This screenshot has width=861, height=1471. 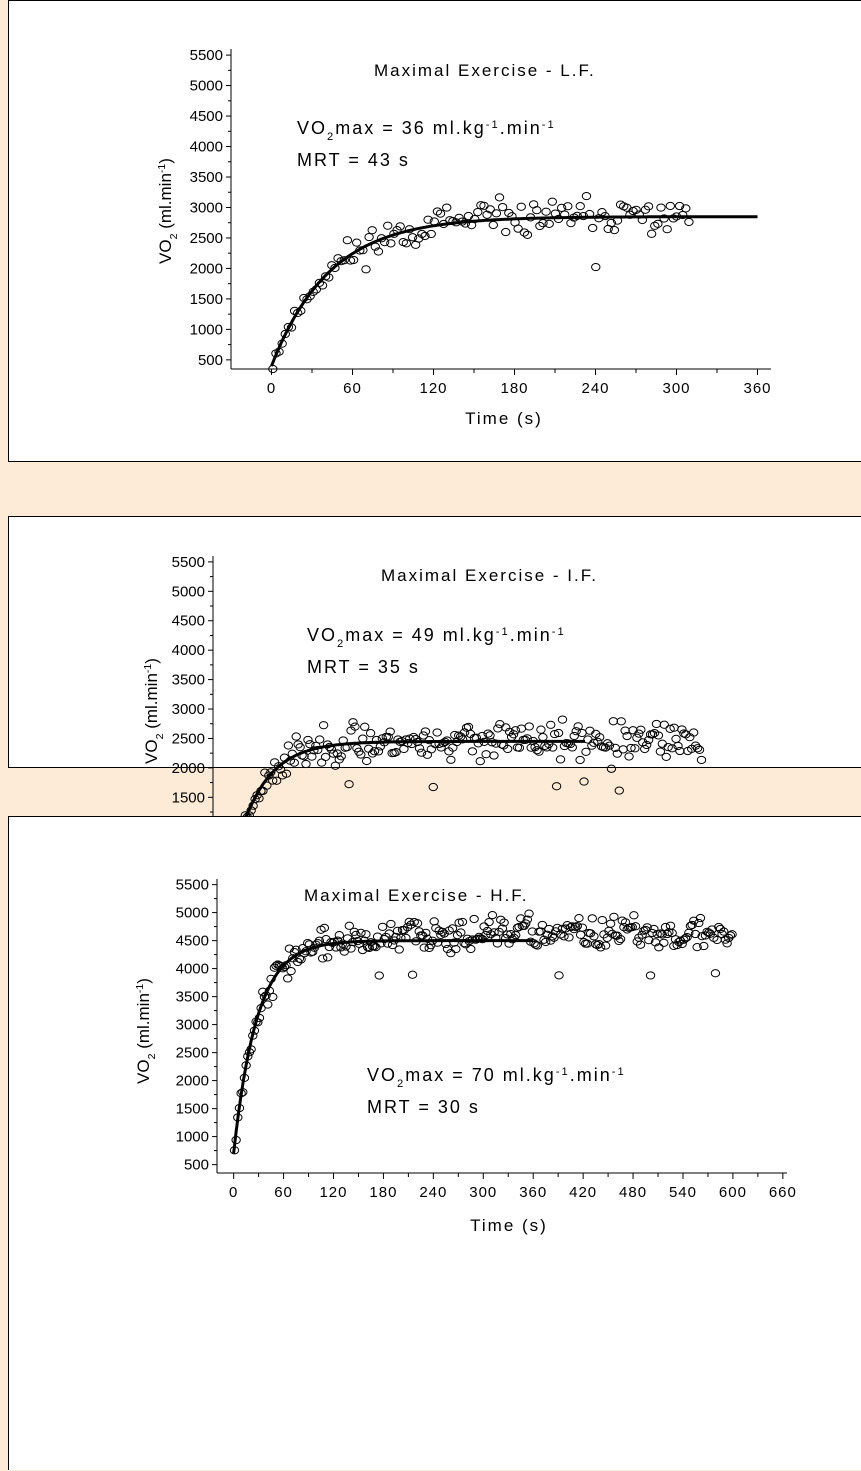 I want to click on y-tick-label: 2500, so click(x=206, y=238).